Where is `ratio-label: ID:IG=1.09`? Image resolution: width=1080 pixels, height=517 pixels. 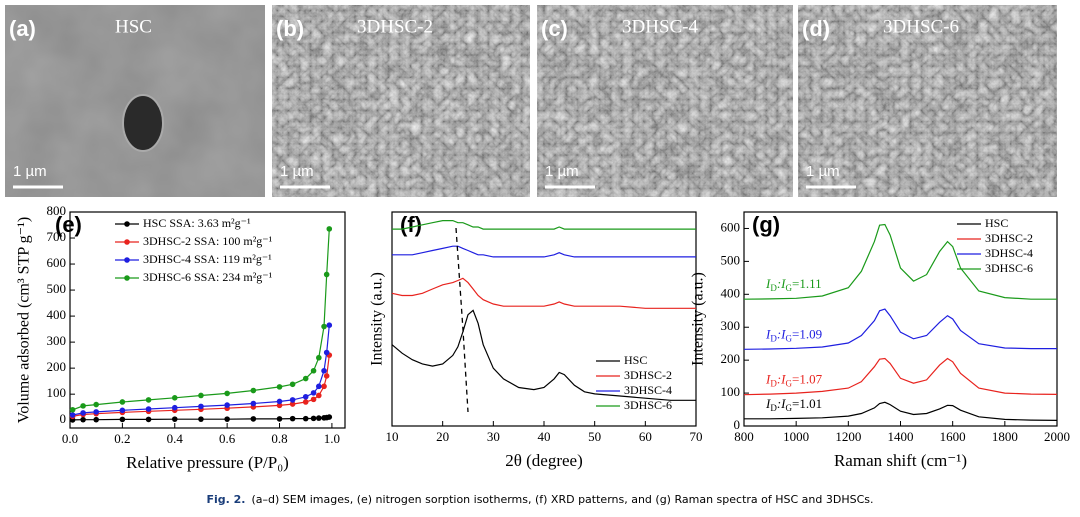 ratio-label: ID:IG=1.09 is located at coordinates (793, 334).